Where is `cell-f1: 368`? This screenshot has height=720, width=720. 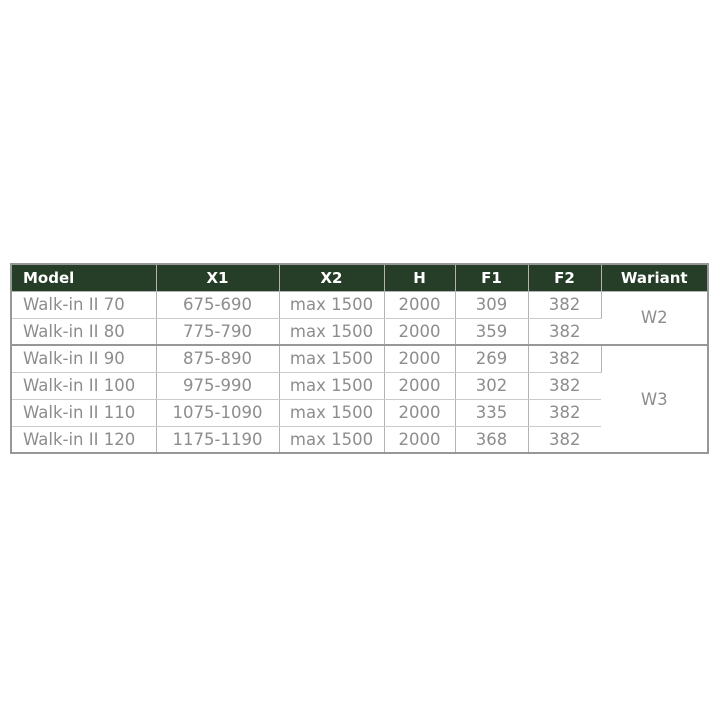 cell-f1: 368 is located at coordinates (492, 440).